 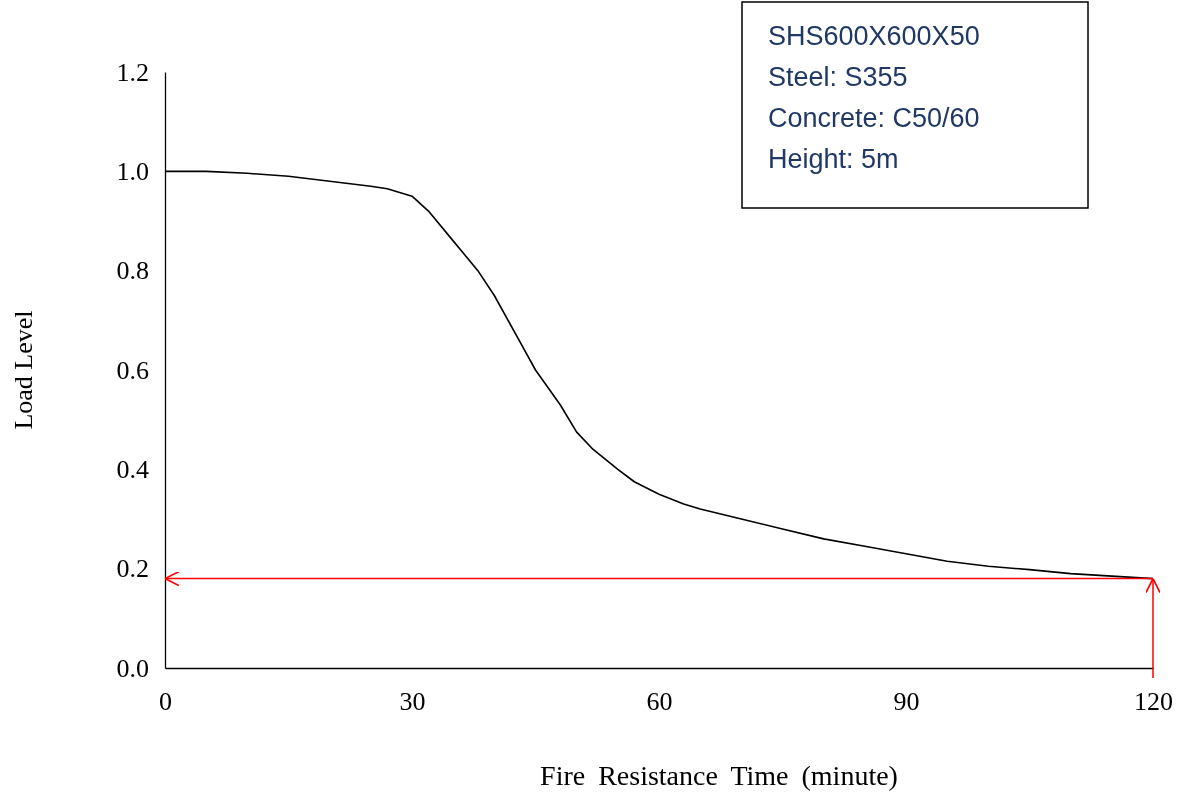 I want to click on text-box: SHS600X600X50 Steel: S355 Concrete: C50/60 Height: 5m, so click(x=915, y=105).